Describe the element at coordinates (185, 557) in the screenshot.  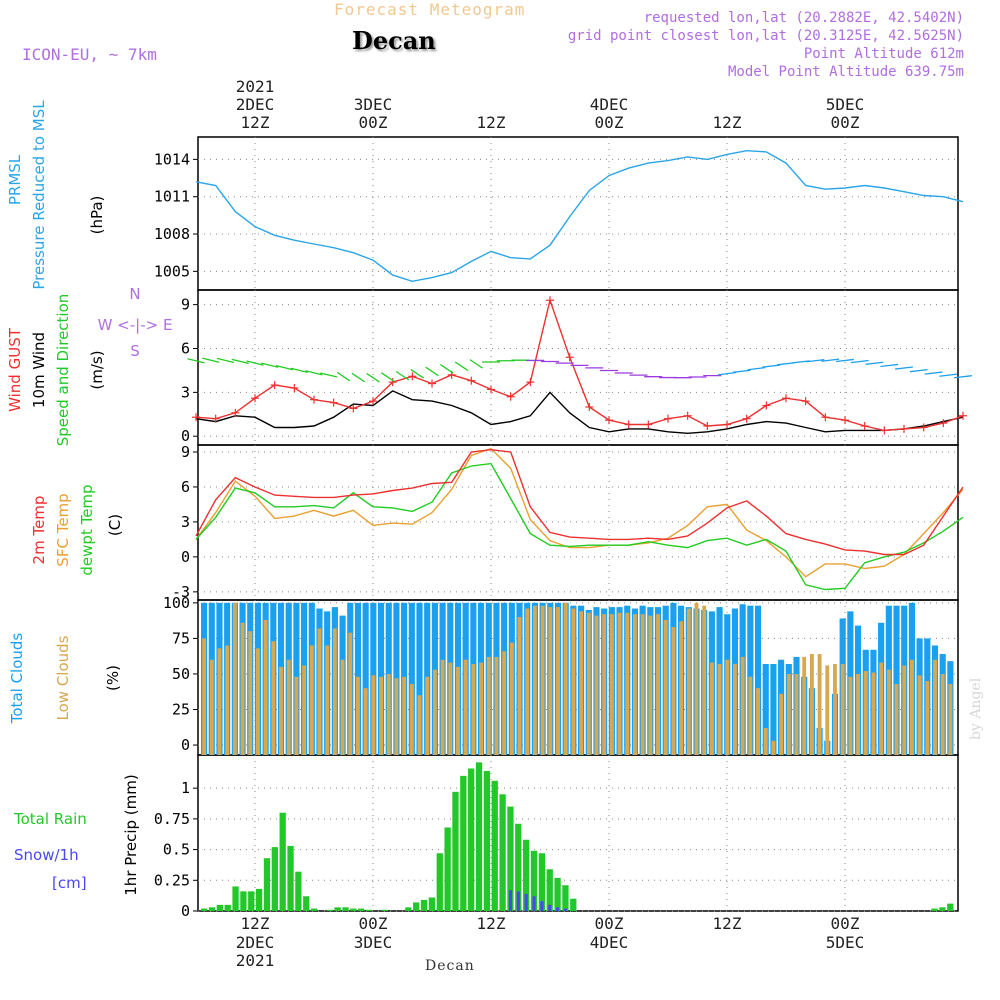
I see `y-tick-label: 0` at that location.